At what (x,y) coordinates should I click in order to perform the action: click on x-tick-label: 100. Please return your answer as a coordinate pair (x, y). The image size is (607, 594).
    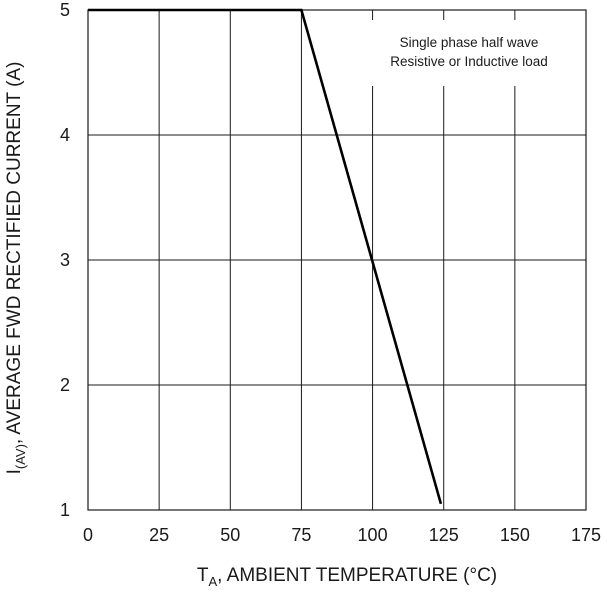
    Looking at the image, I should click on (373, 535).